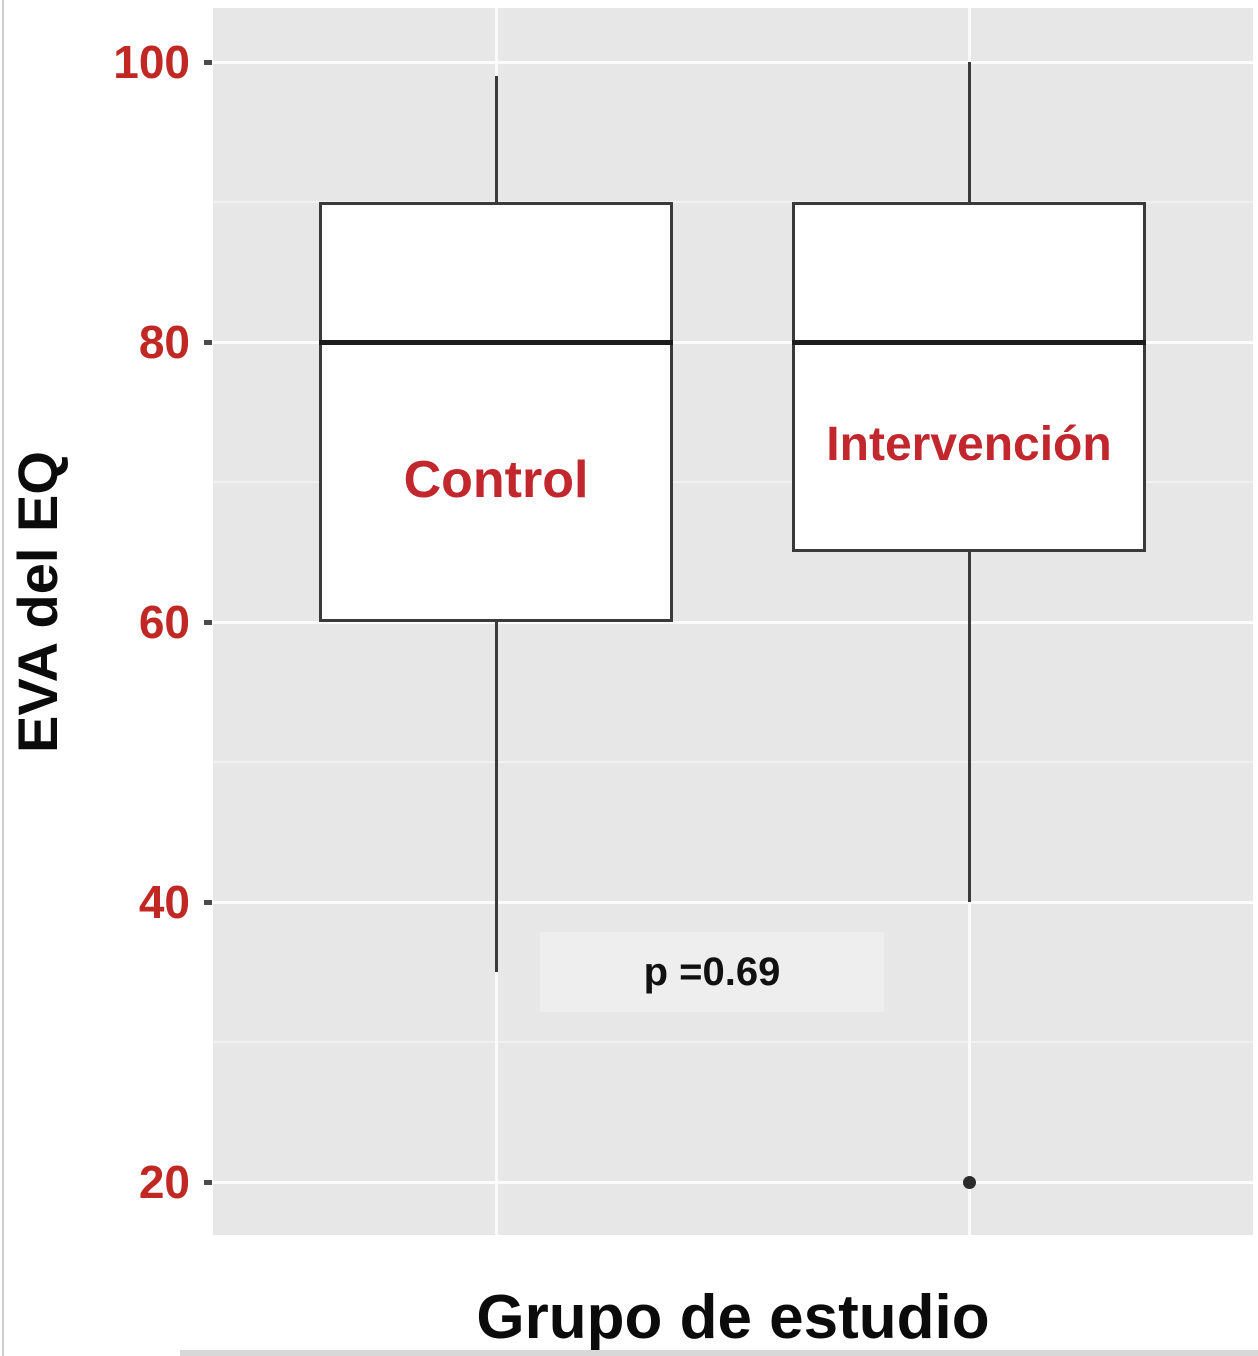 The width and height of the screenshot is (1258, 1356). I want to click on figure-bottom-border, so click(719, 1353).